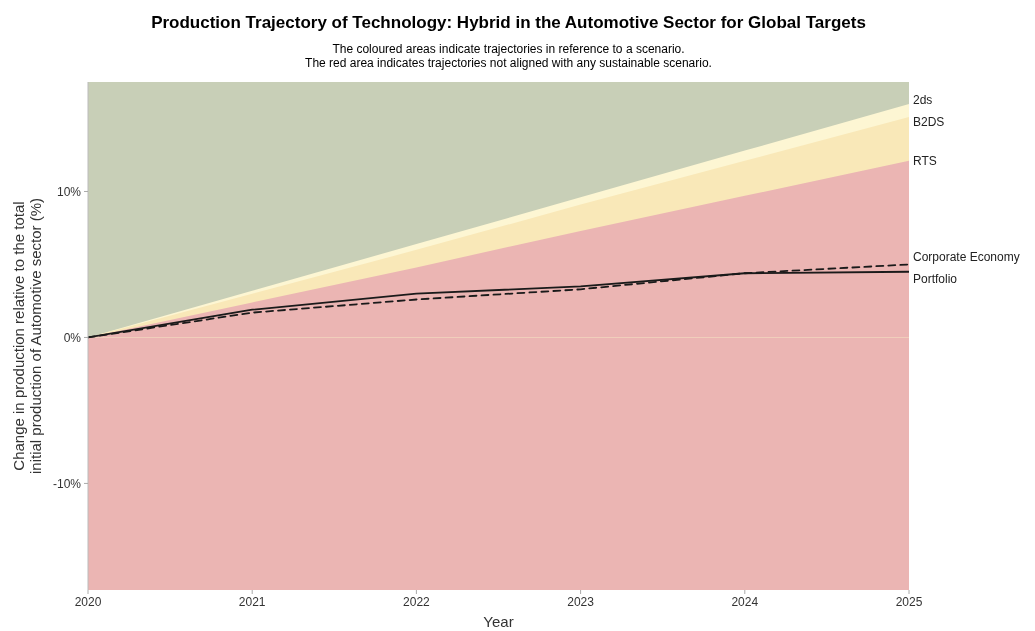 This screenshot has height=631, width=1035. What do you see at coordinates (909, 602) in the screenshot?
I see `x-tick-label: 2025` at bounding box center [909, 602].